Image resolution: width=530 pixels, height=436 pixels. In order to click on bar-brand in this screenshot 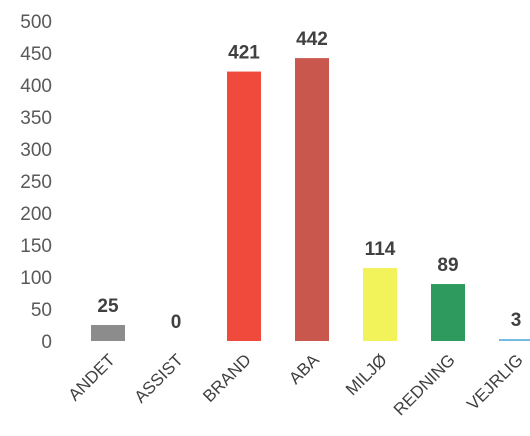, I will do `click(244, 206)`.